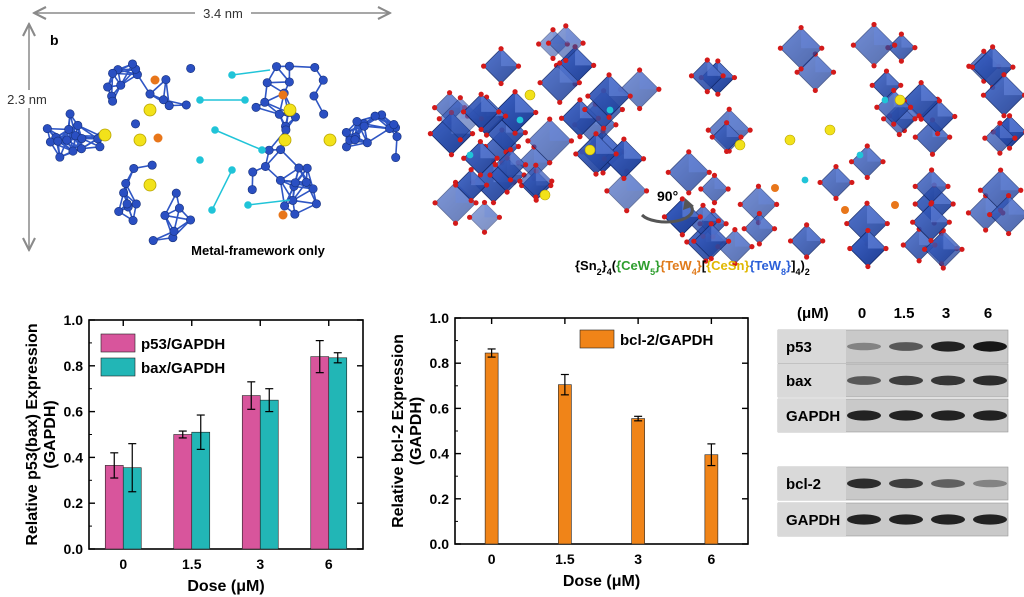 The width and height of the screenshot is (1024, 597). What do you see at coordinates (727, 265) in the screenshot?
I see `formula-part: {CeSn}` at bounding box center [727, 265].